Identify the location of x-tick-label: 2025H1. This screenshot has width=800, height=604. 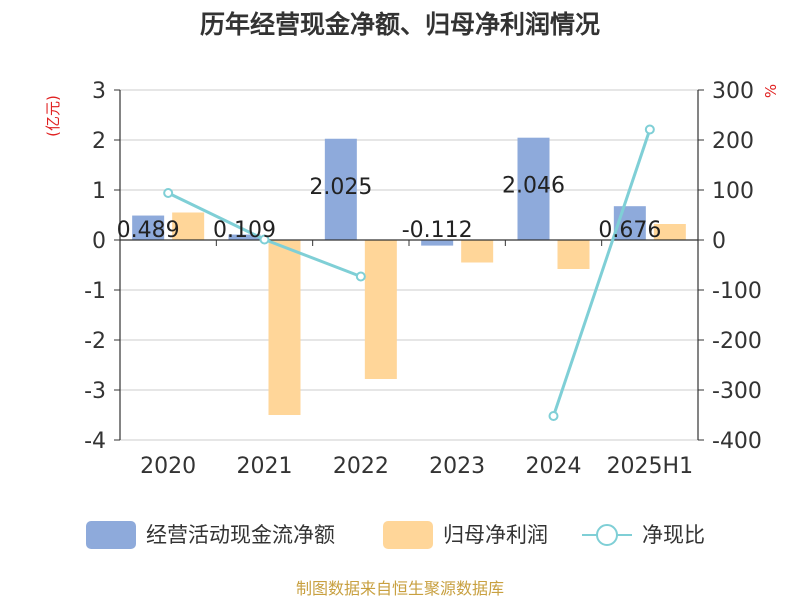
(650, 466).